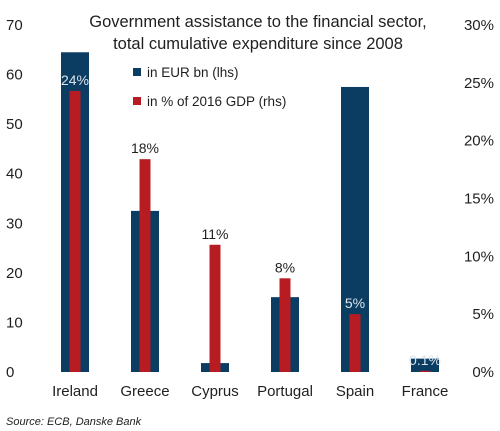  I want to click on data-label-portugal: 8%, so click(285, 267).